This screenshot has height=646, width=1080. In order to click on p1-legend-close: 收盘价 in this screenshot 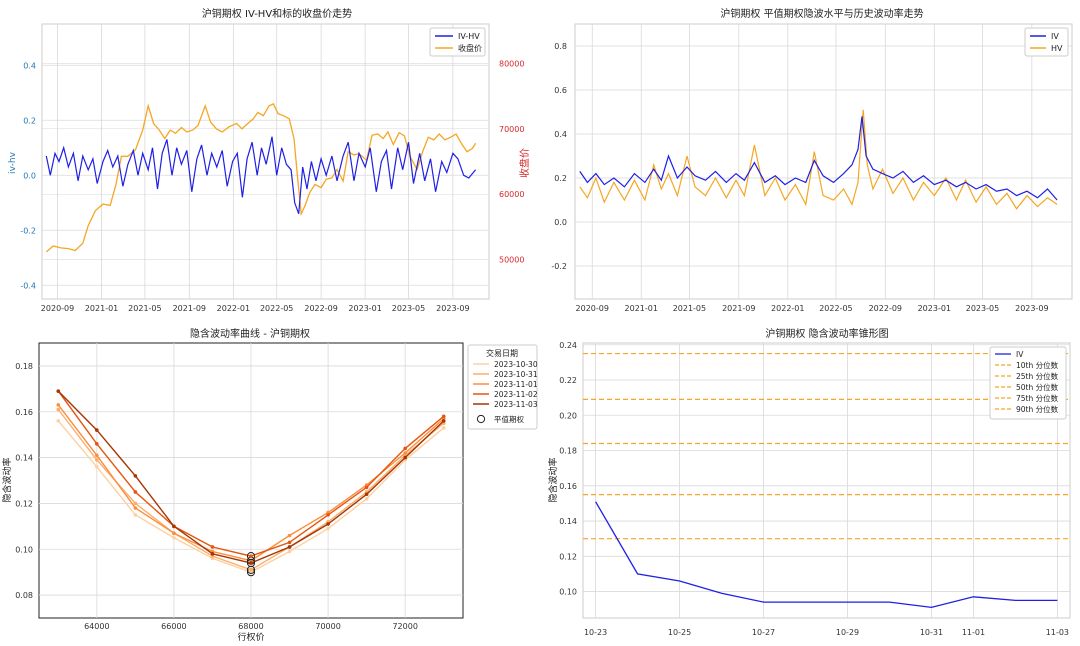, I will do `click(470, 48)`.